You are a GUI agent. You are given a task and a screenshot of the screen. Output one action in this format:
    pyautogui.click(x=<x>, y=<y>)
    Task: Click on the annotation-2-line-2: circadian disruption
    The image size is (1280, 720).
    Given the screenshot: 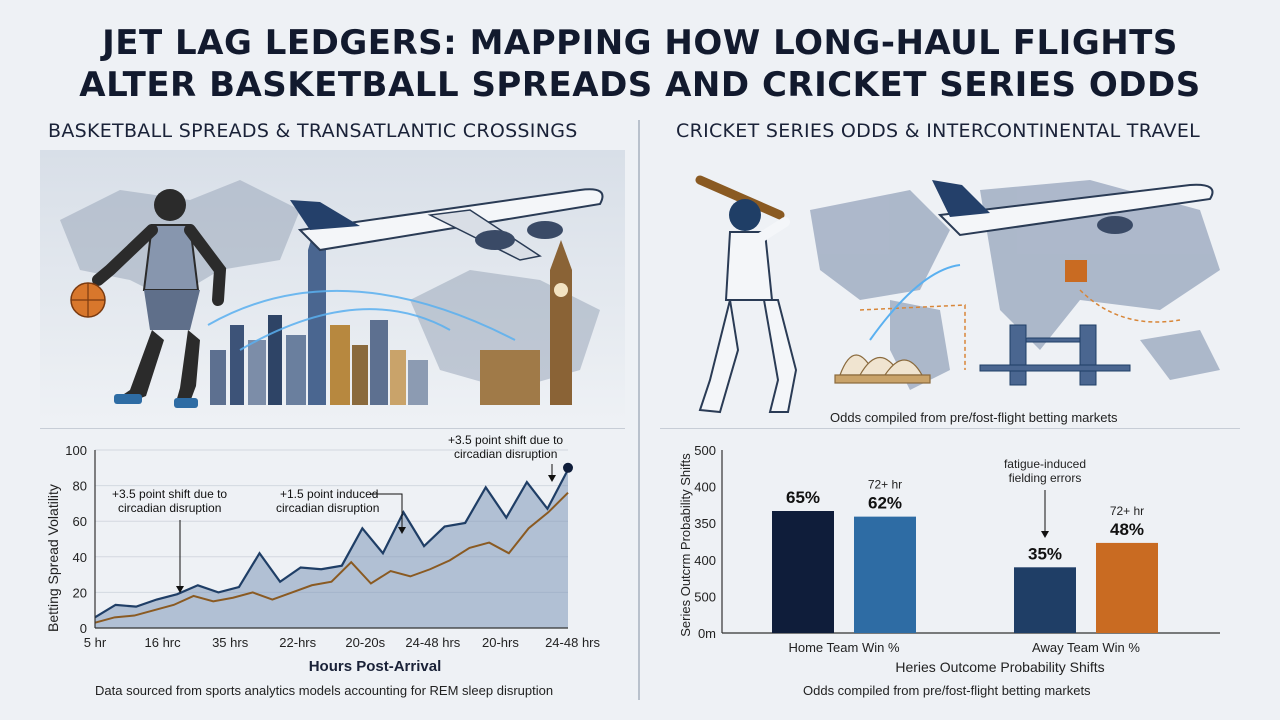 What is the action you would take?
    pyautogui.click(x=327, y=508)
    